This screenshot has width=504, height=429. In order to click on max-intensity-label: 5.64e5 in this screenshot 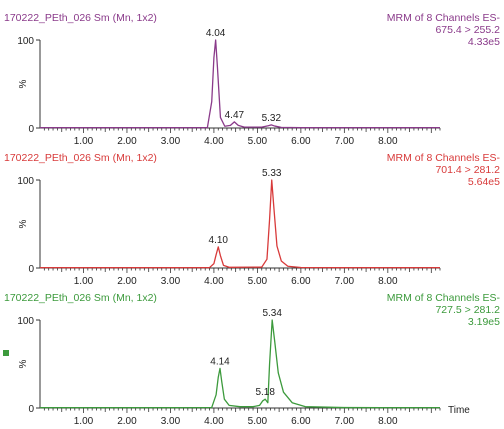, I will do `click(484, 182)`.